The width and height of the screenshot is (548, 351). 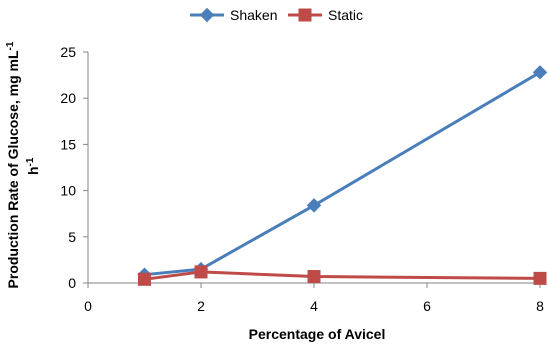 I want to click on y-tick-label: 10, so click(x=68, y=191).